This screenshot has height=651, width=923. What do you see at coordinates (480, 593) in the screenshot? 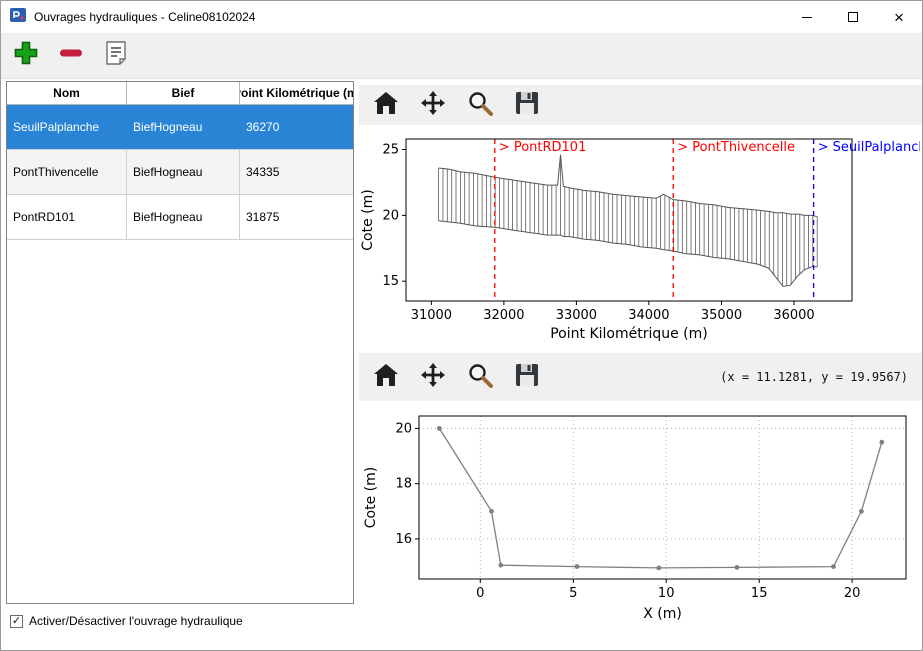
I see `svg-text: 0` at bounding box center [480, 593].